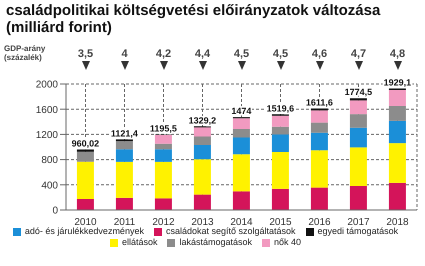  What do you see at coordinates (397, 54) in the screenshot?
I see `text: 4,8` at bounding box center [397, 54].